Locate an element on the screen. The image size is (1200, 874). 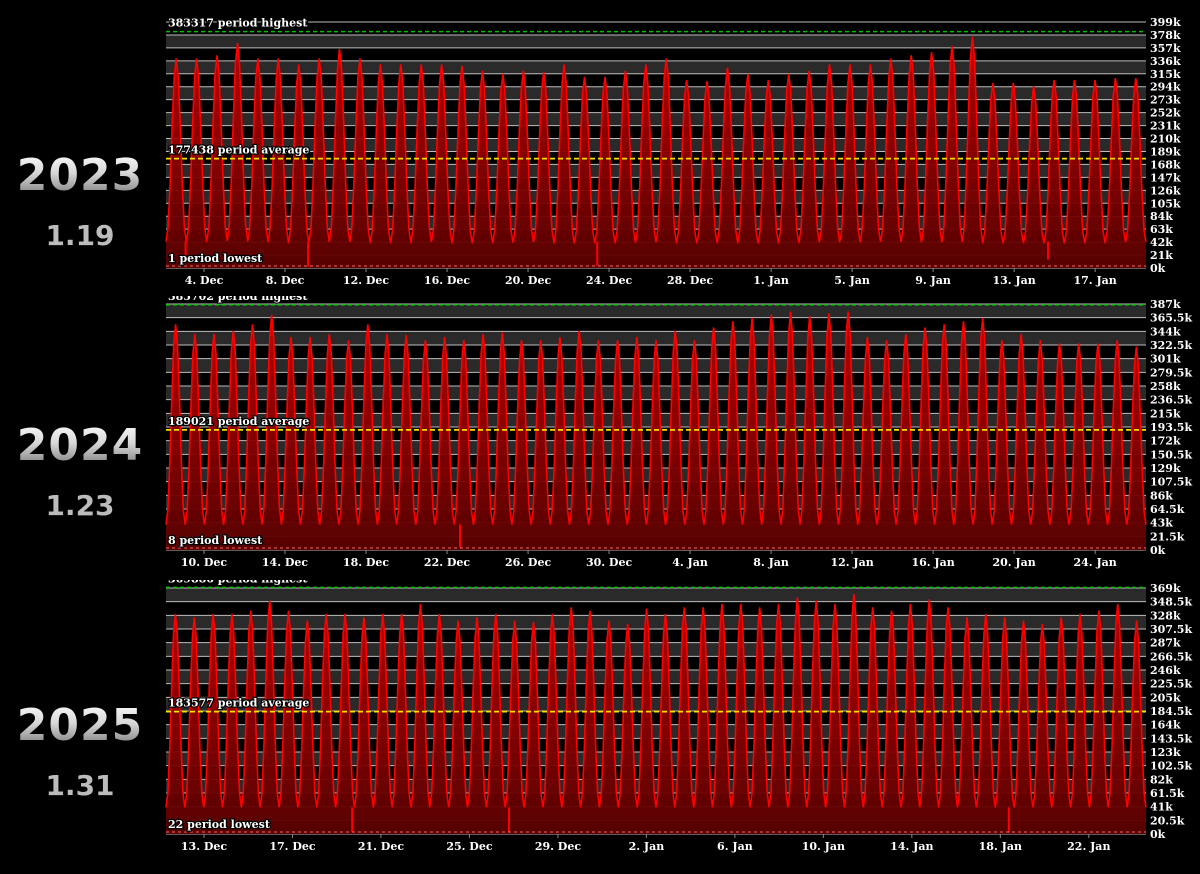
y-tick-label: 348.5k is located at coordinates (1171, 602).